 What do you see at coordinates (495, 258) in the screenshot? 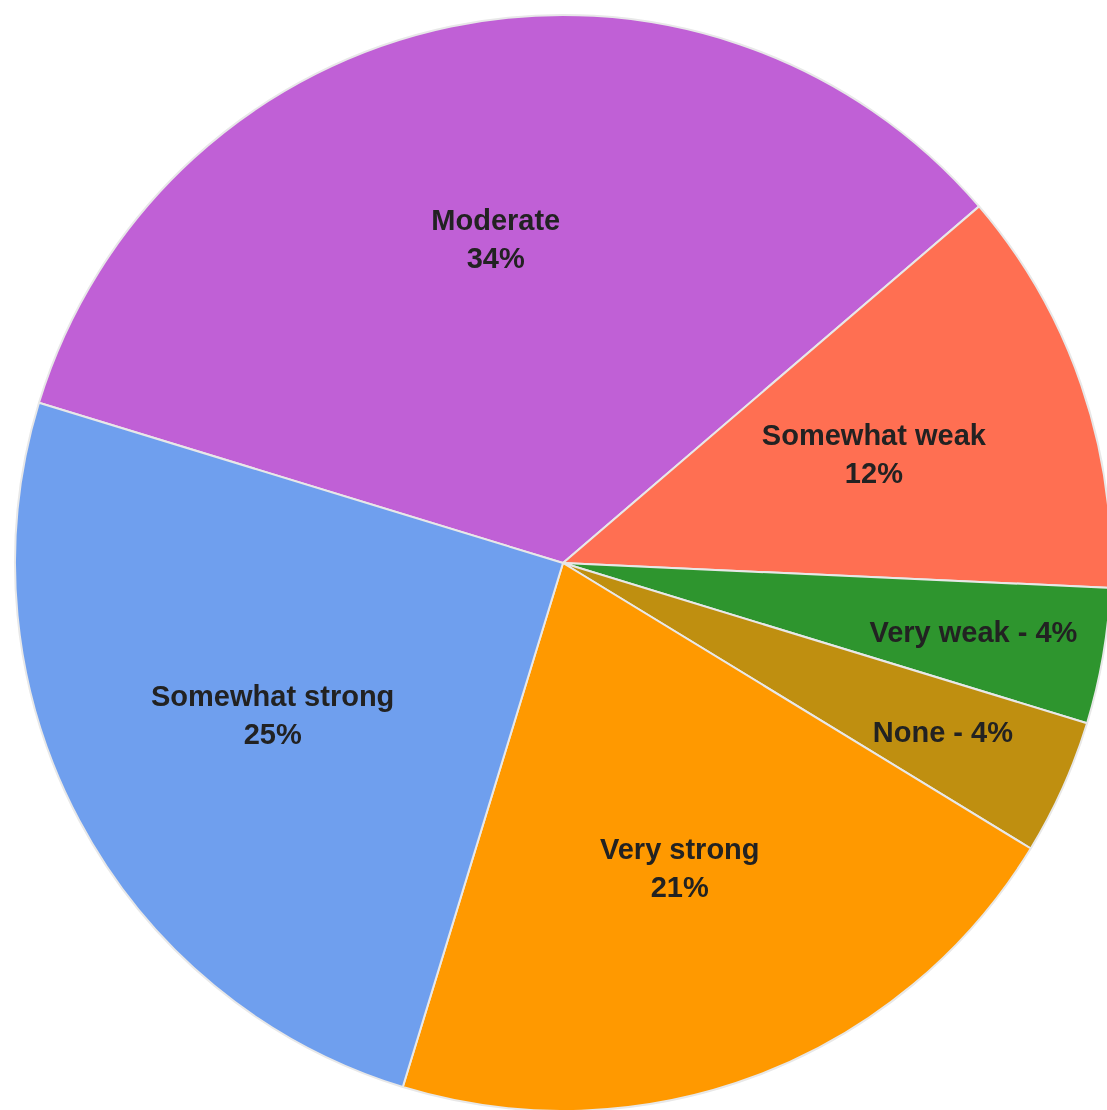
I see `data-label: 34%` at bounding box center [495, 258].